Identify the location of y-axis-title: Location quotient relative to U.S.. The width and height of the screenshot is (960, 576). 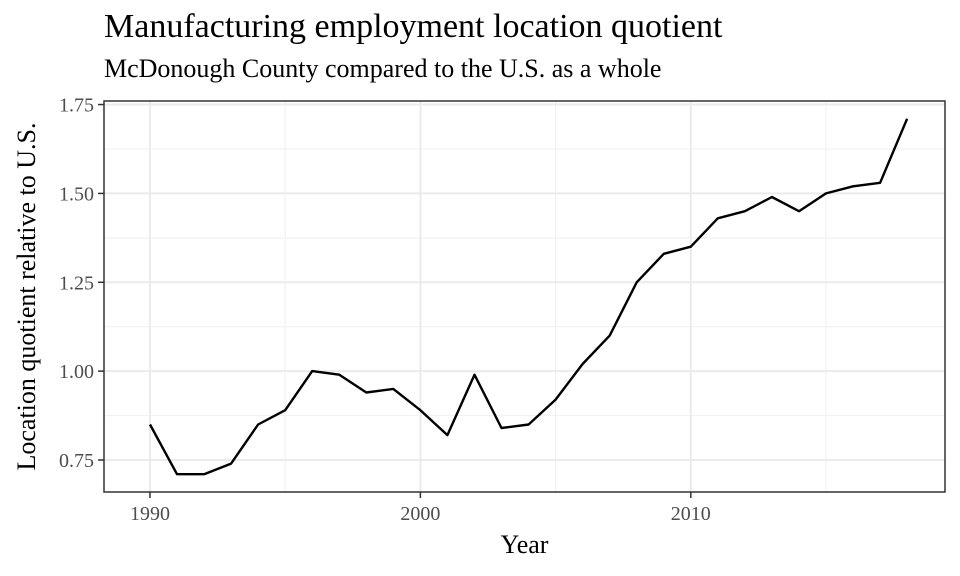
(26, 296).